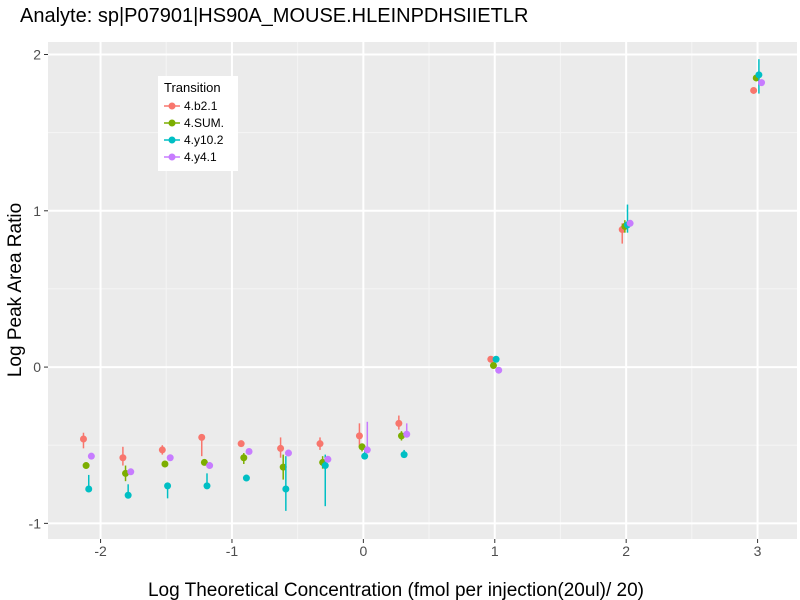 This screenshot has width=800, height=600. What do you see at coordinates (495, 551) in the screenshot?
I see `x-tick-label: 1` at bounding box center [495, 551].